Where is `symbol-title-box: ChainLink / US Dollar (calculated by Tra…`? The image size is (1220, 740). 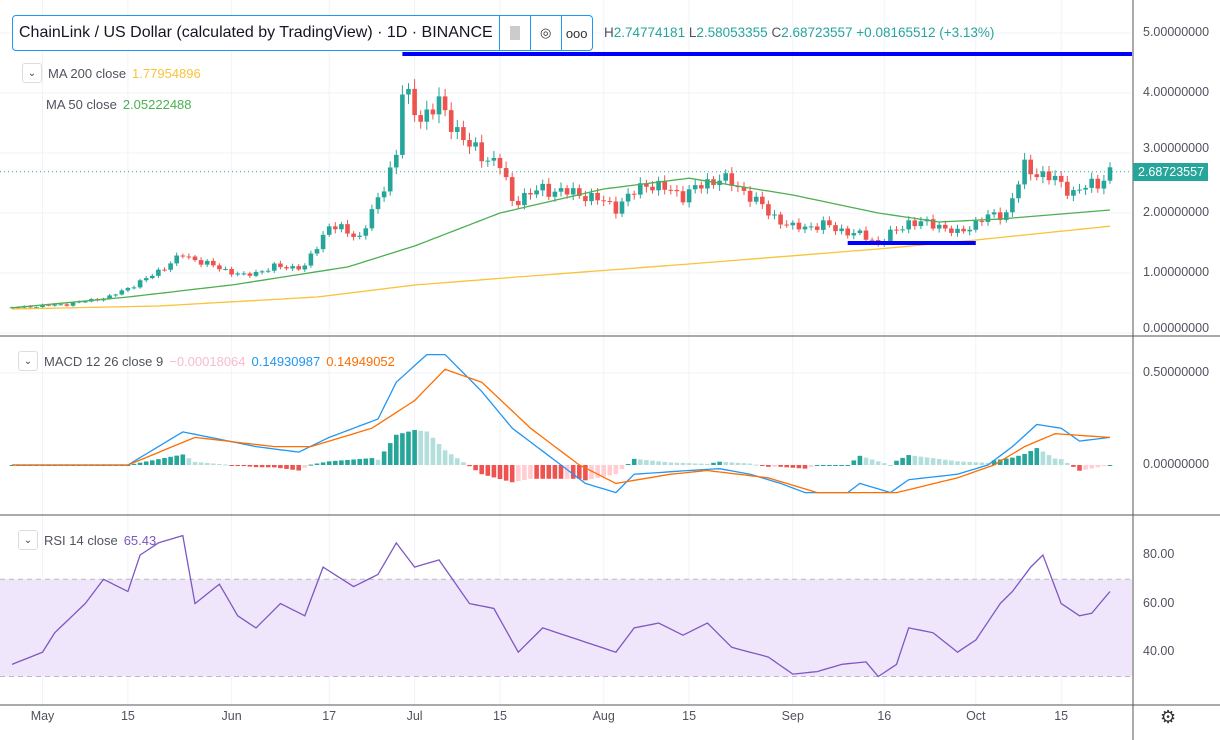 symbol-title-box: ChainLink / US Dollar (calculated by Tra… is located at coordinates (302, 33).